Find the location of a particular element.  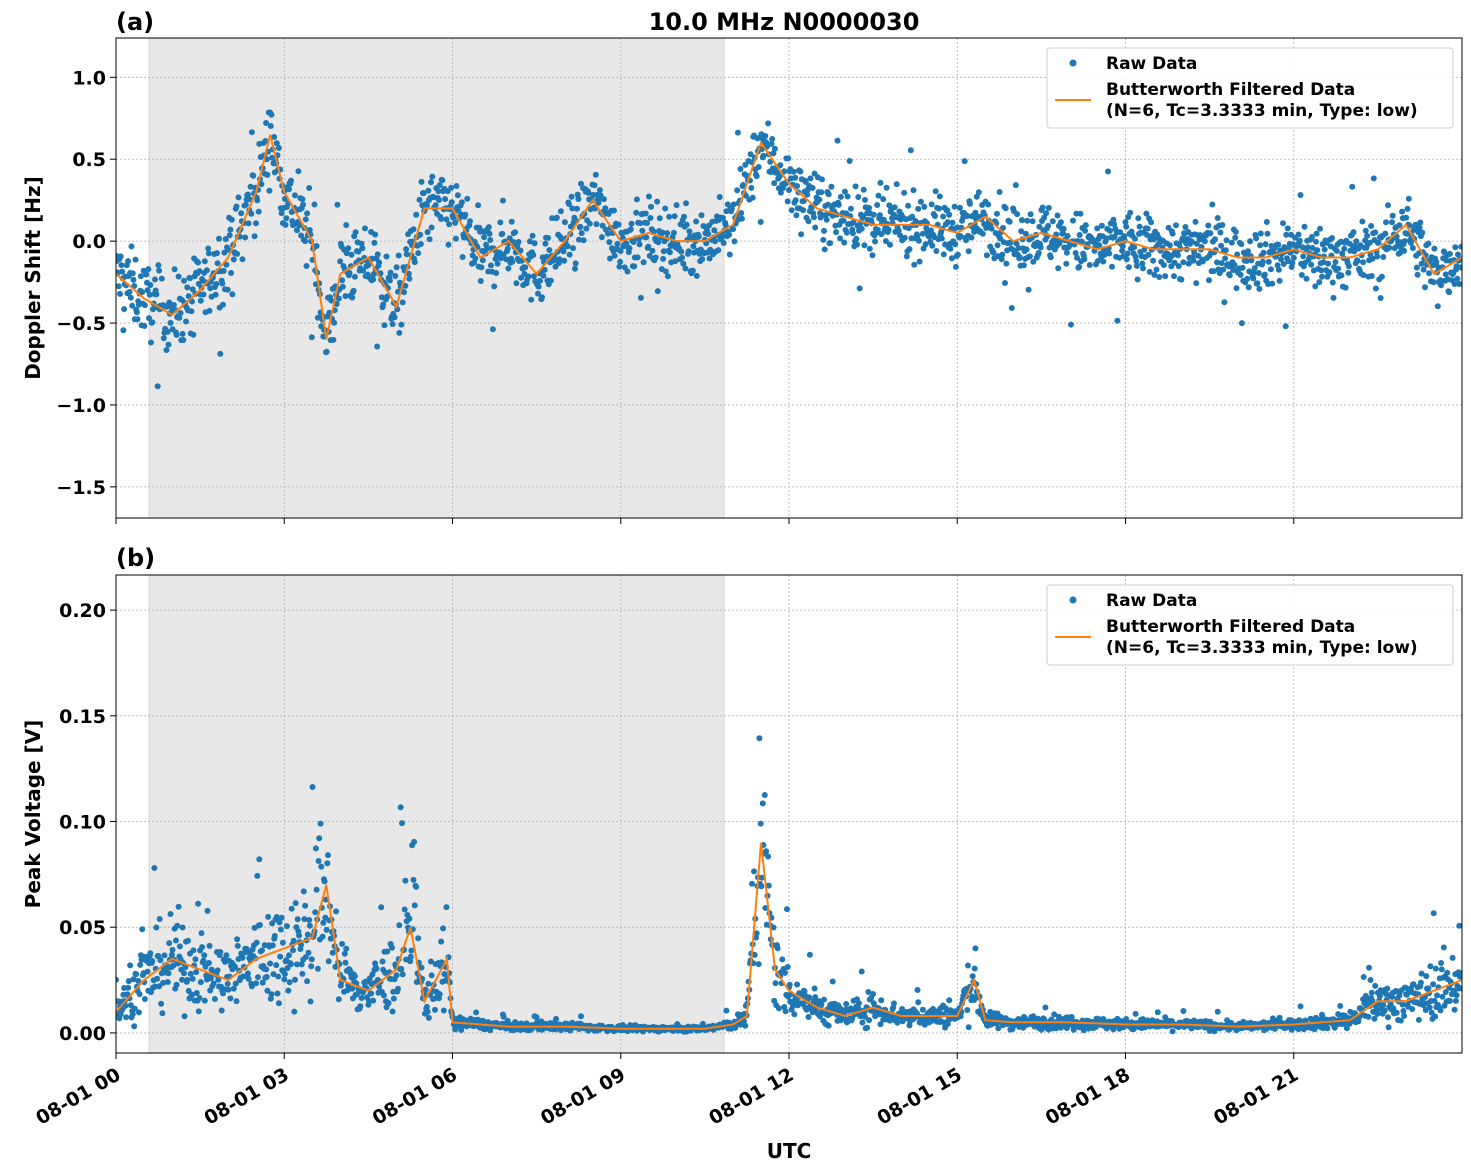

panel-b-label: (b) is located at coordinates (135, 558).